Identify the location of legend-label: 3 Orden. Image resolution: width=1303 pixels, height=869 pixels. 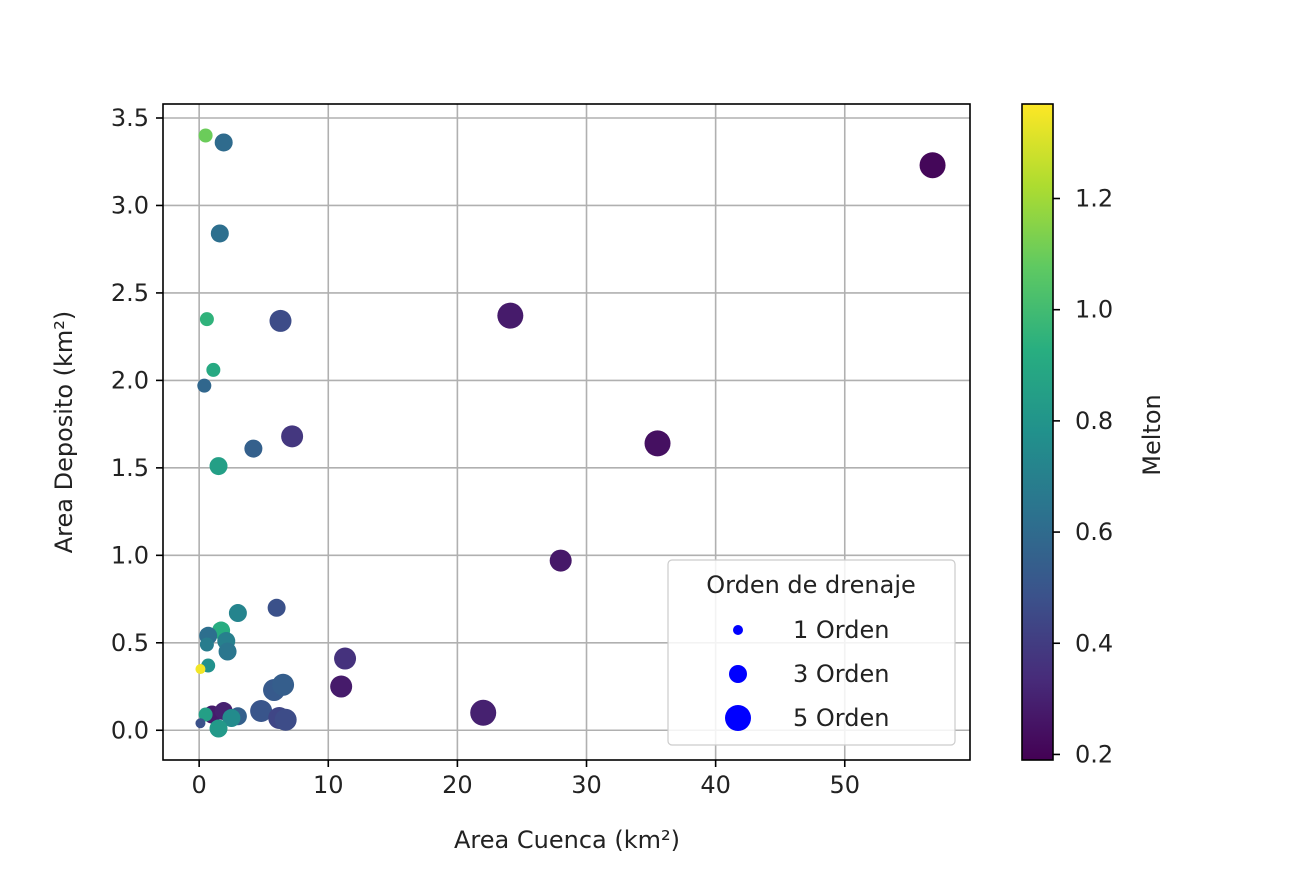
(841, 674).